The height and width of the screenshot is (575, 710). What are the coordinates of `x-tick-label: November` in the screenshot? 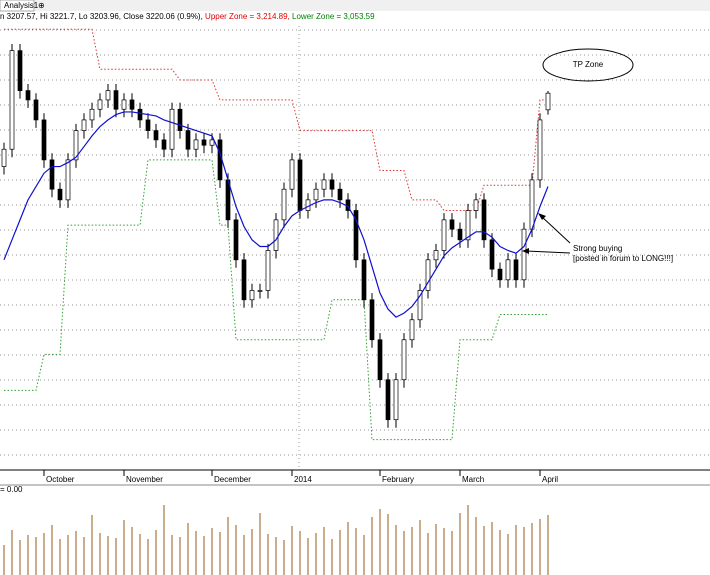 It's located at (144, 479).